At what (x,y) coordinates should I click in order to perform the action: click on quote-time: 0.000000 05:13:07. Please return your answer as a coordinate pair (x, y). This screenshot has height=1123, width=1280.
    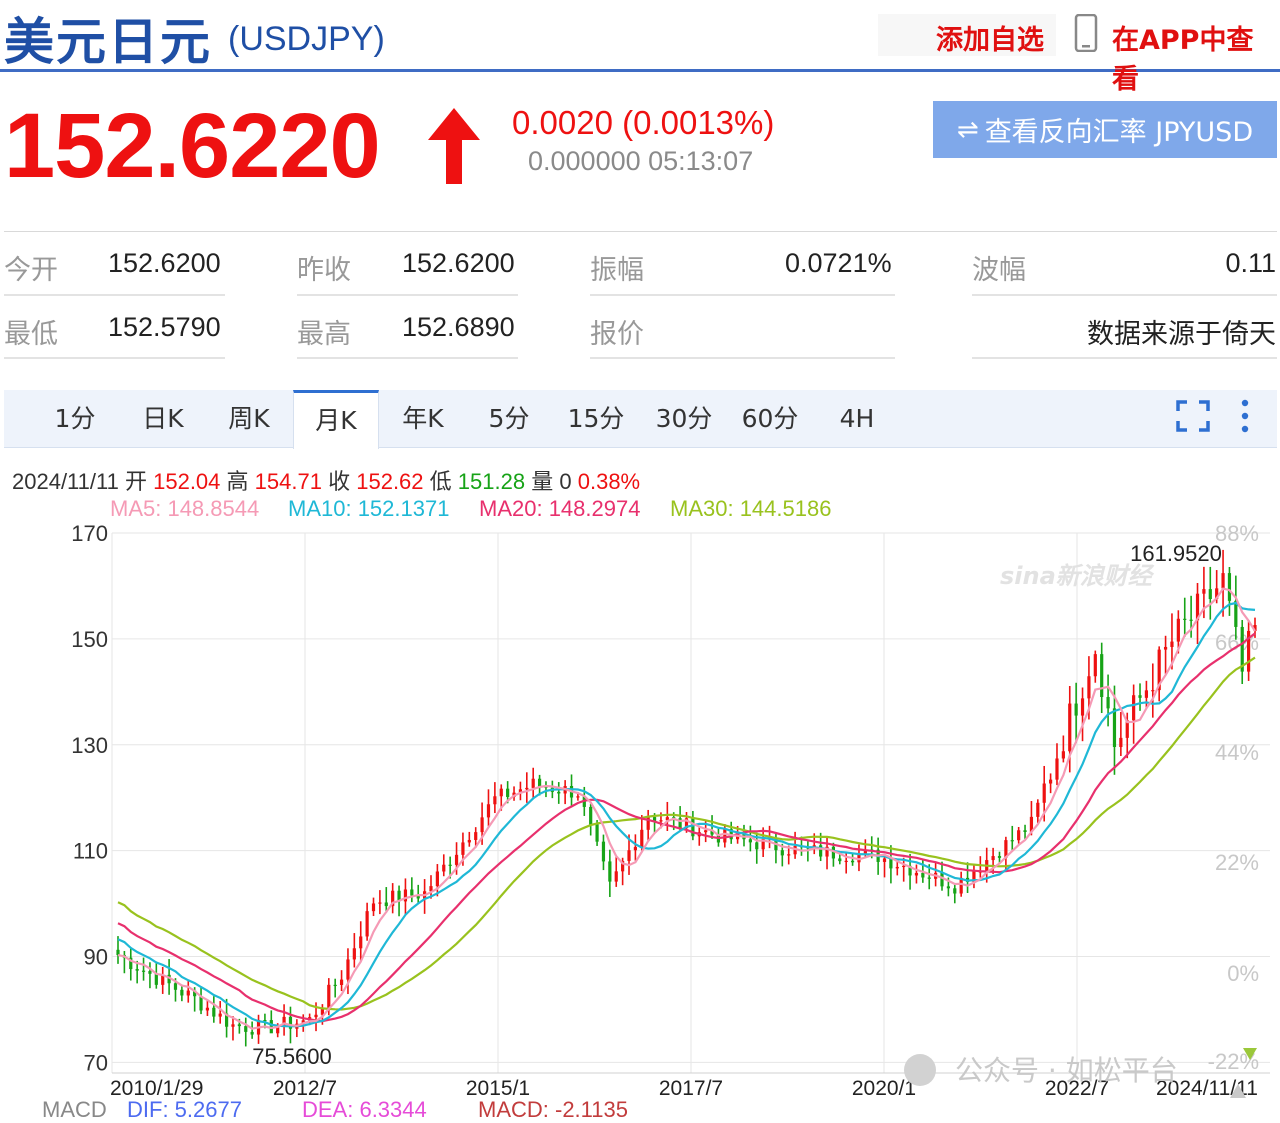
    Looking at the image, I should click on (641, 161).